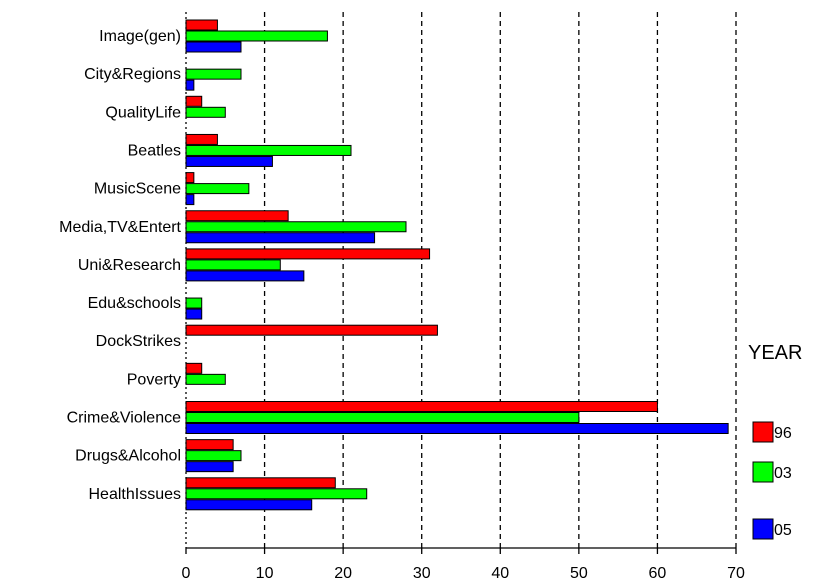 Image resolution: width=818 pixels, height=584 pixels. What do you see at coordinates (736, 573) in the screenshot?
I see `x-tick-label: 70` at bounding box center [736, 573].